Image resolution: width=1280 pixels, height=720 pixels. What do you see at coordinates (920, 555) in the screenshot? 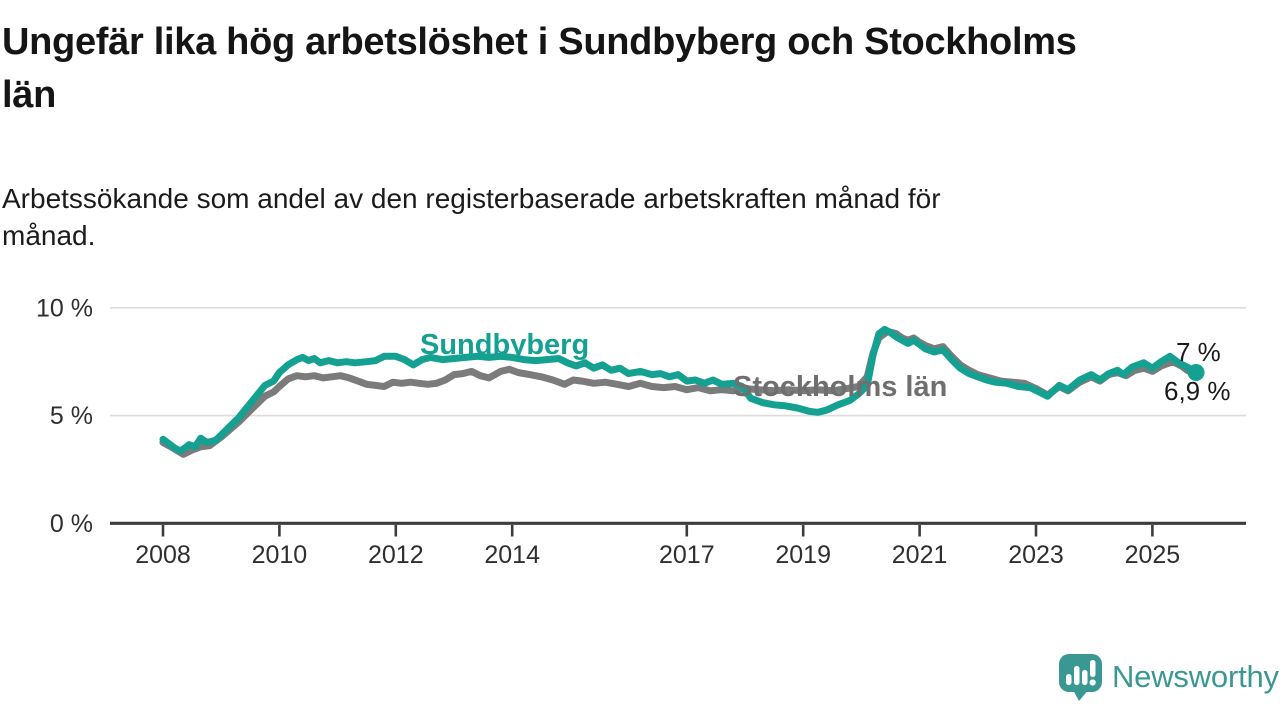
I see `x-tick-label: 2021` at bounding box center [920, 555].